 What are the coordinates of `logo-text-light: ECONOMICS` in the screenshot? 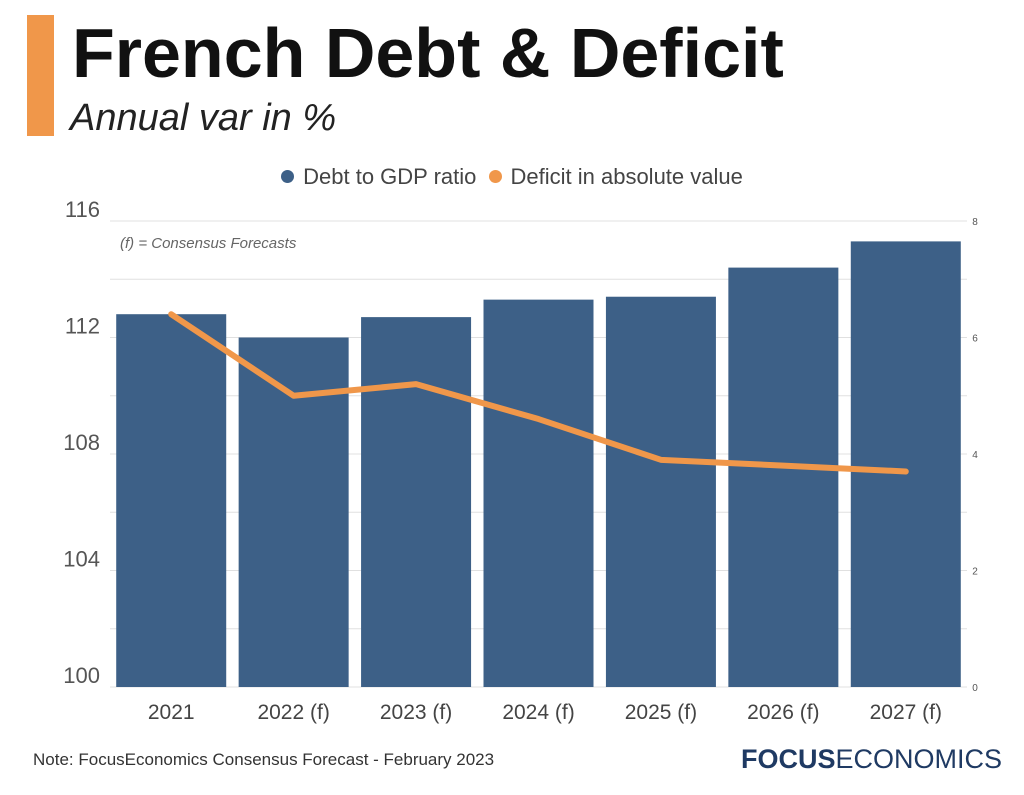 It's located at (918, 759).